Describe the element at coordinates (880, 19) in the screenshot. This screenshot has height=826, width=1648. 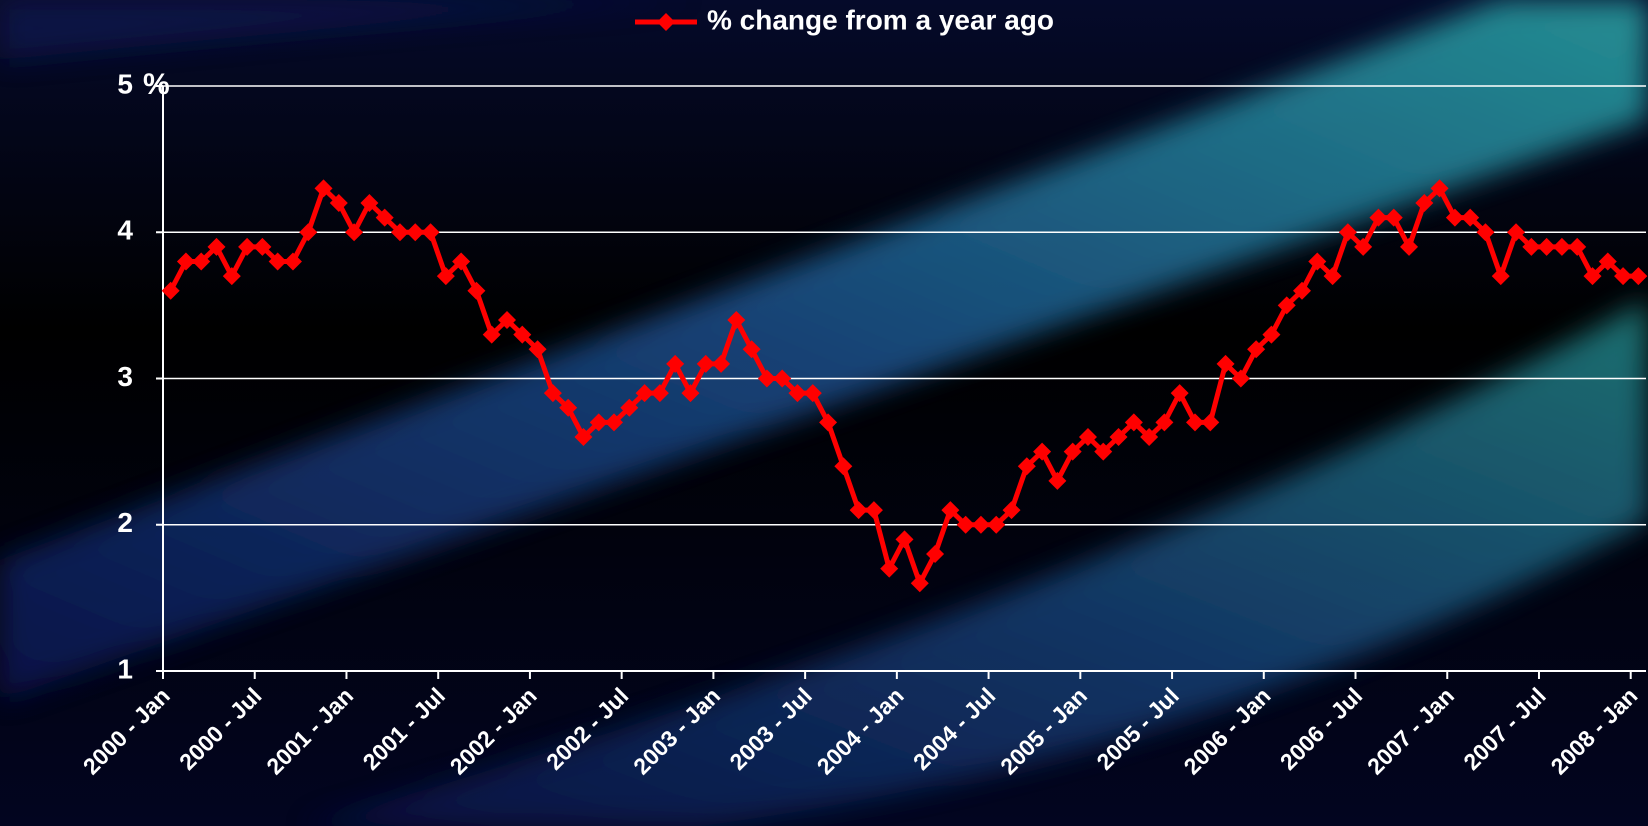
I see `legend-label: % change from a year ago` at that location.